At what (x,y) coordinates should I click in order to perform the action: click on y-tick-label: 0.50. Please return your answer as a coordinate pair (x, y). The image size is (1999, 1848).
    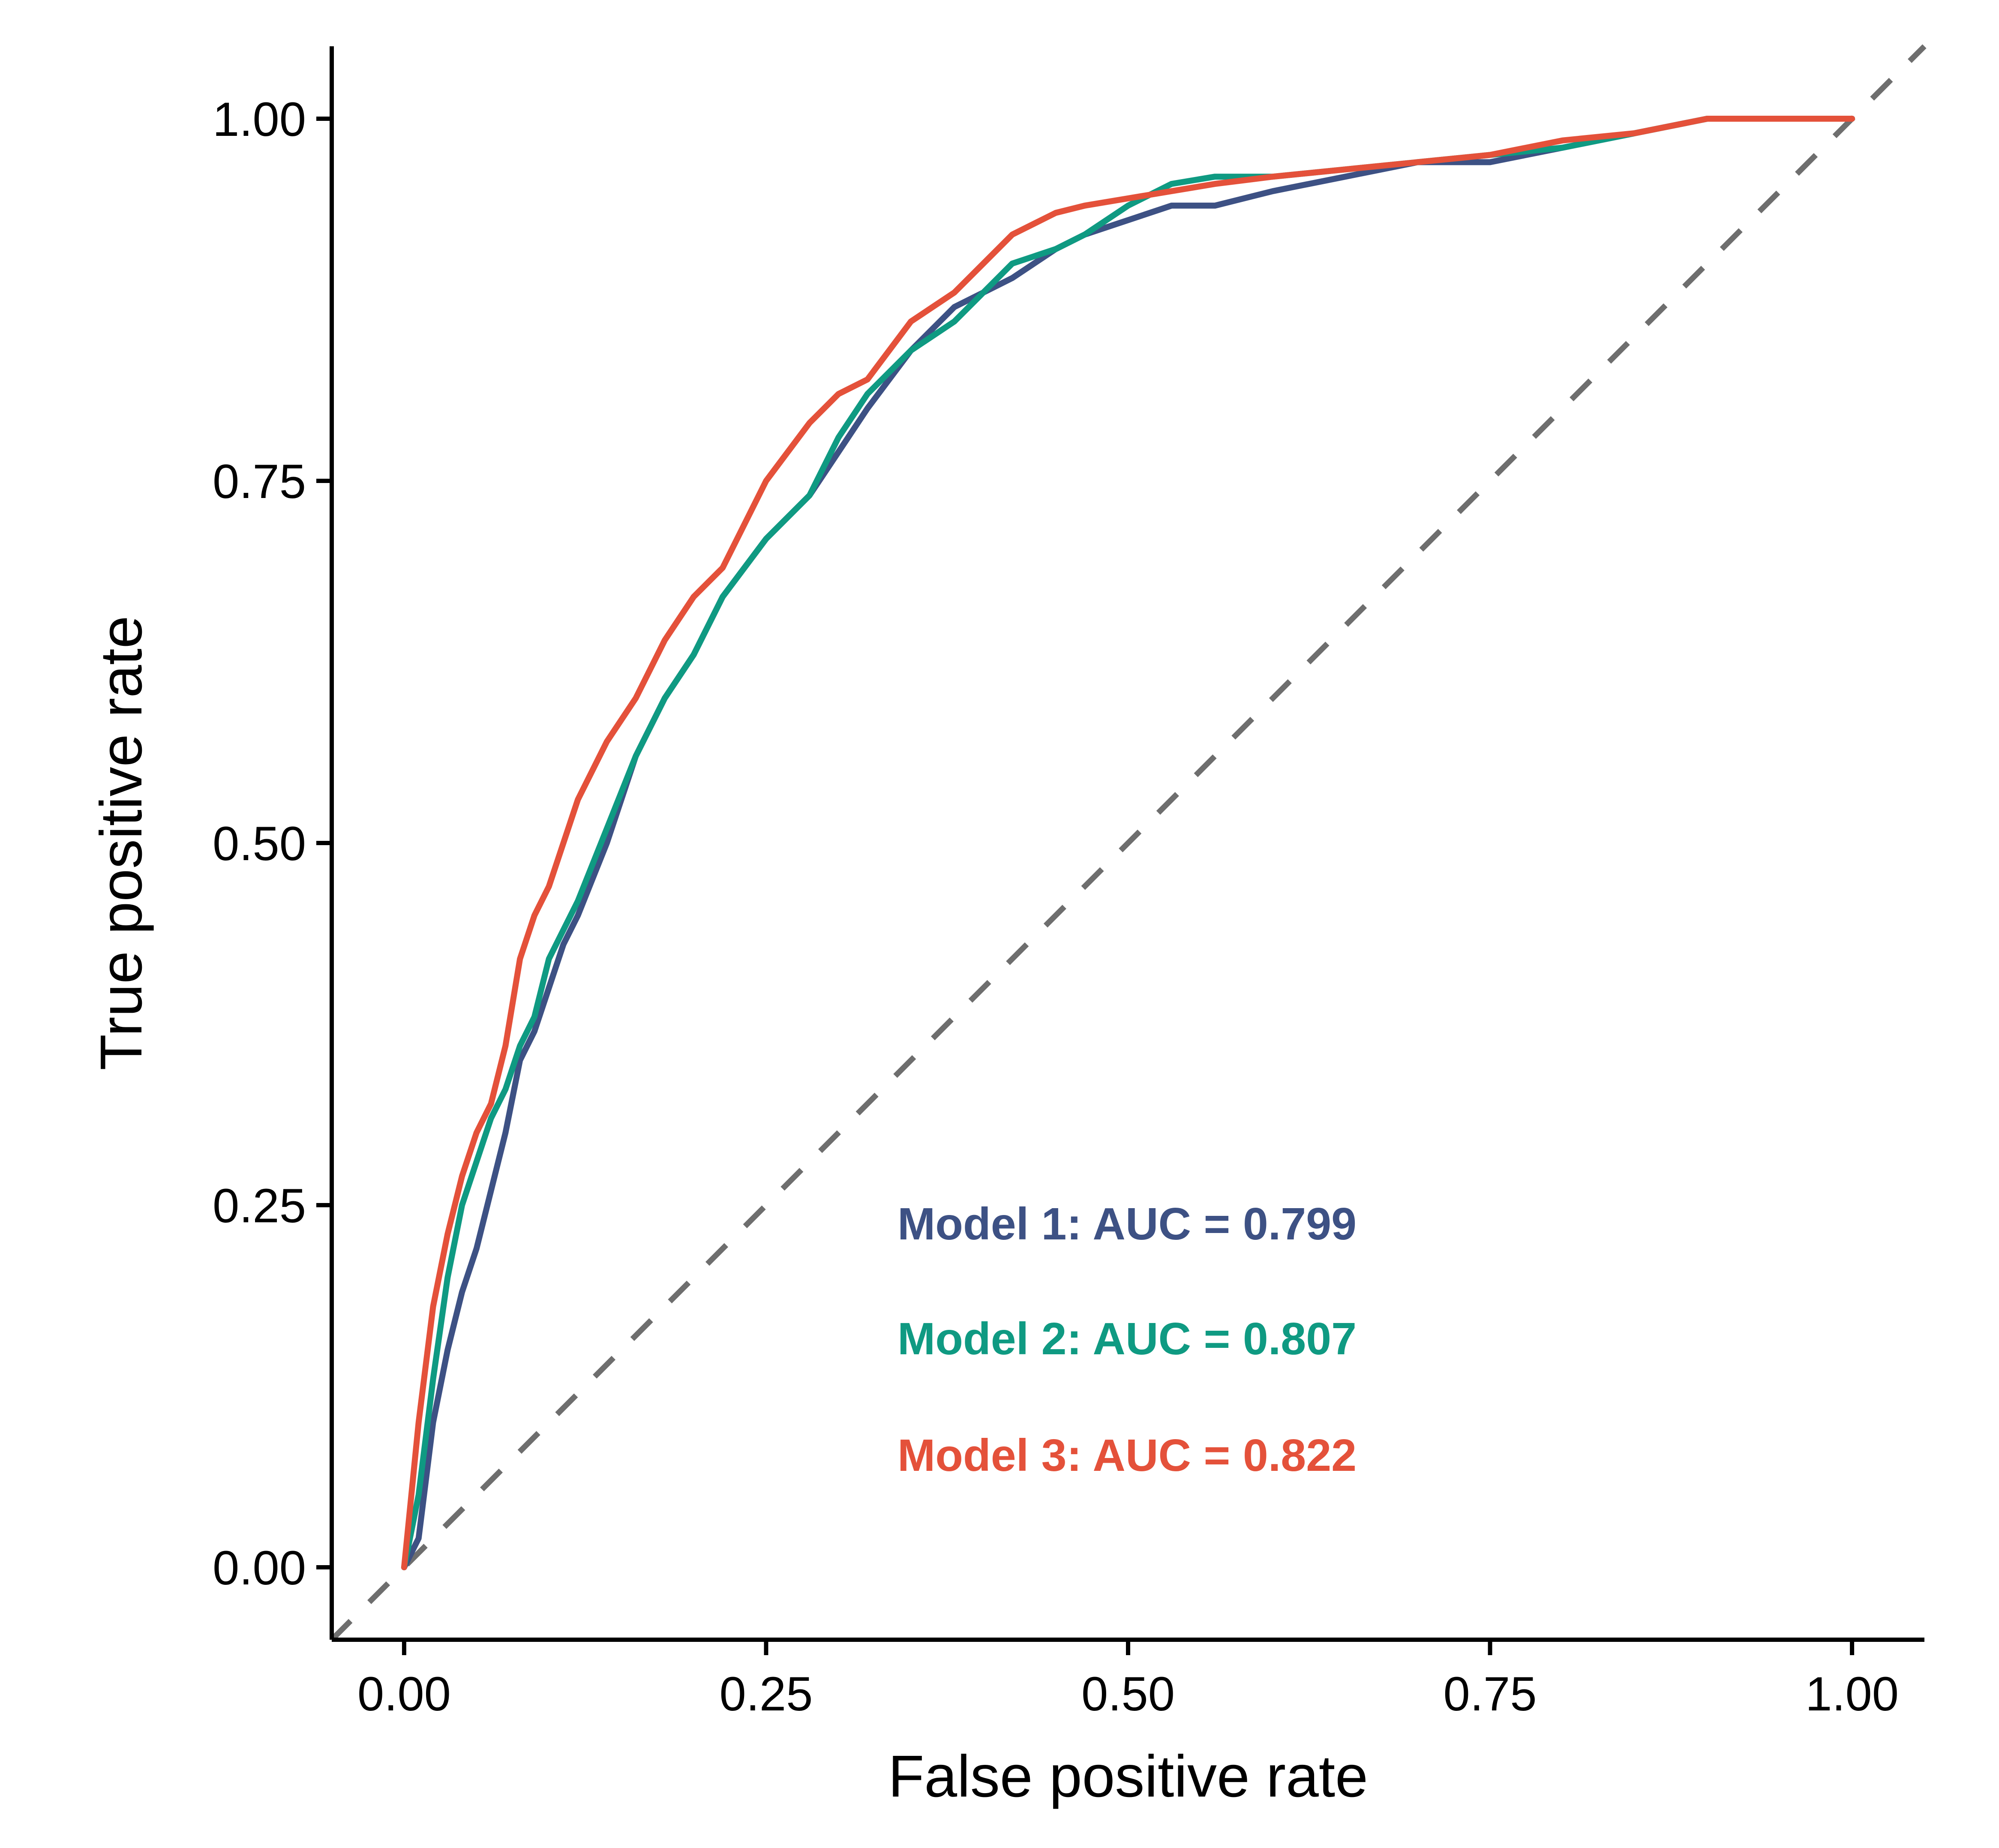
    Looking at the image, I should click on (260, 843).